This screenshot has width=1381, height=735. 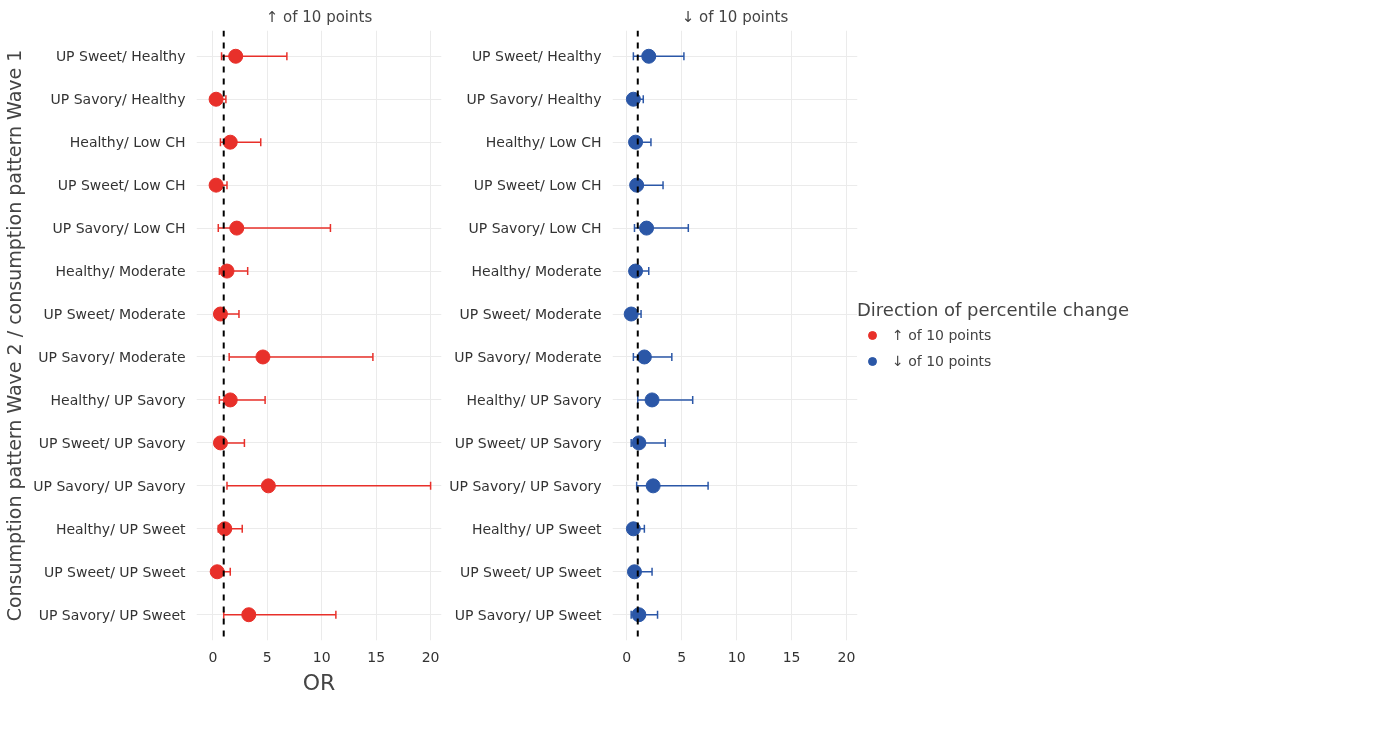 What do you see at coordinates (735, 16) in the screenshot?
I see `chart-title: ↓ of 10 points` at bounding box center [735, 16].